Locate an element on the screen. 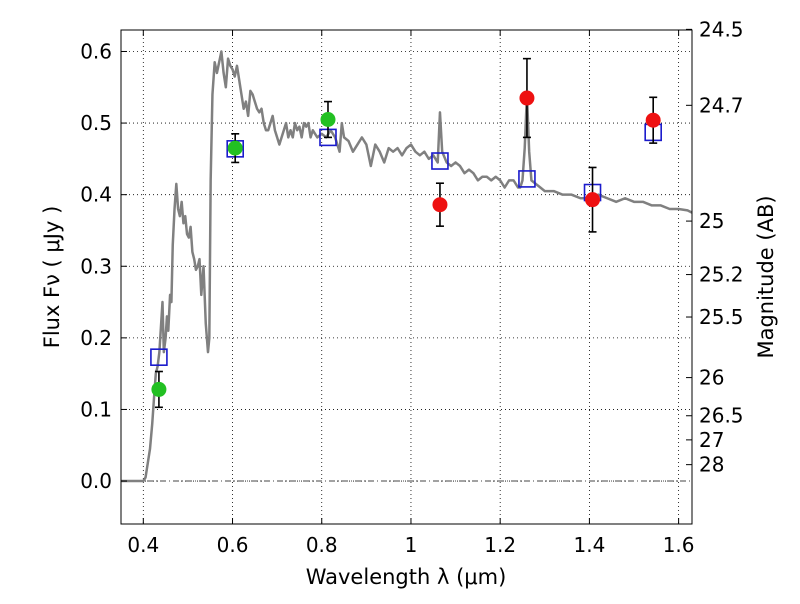 Image resolution: width=800 pixels, height=604 pixels. mag-tick-label: 25 is located at coordinates (711, 221).